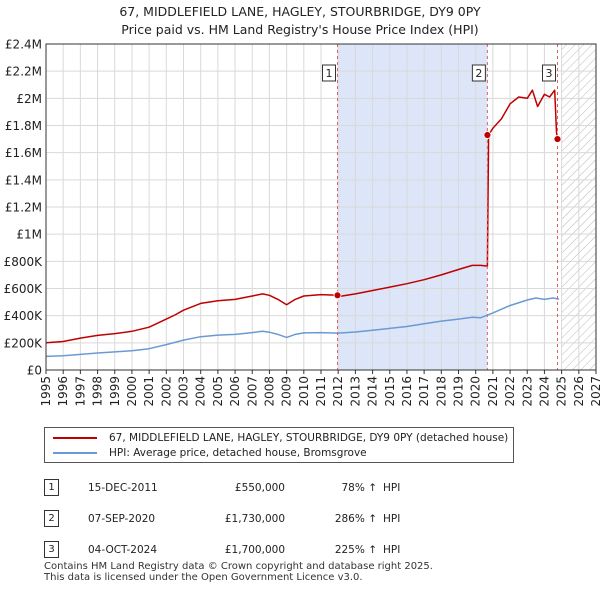  Describe the element at coordinates (355, 549) in the screenshot. I see `sale-hpi-change: 225% ↑` at that location.